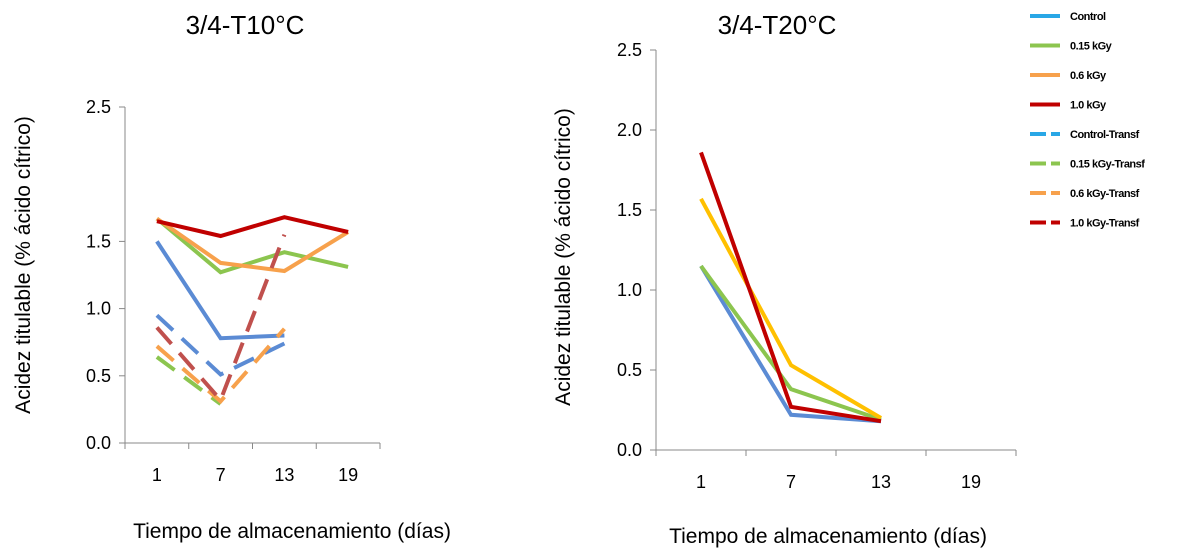 Image resolution: width=1187 pixels, height=552 pixels. I want to click on legend-label: 0.15 kGy-Transf, so click(1107, 165).